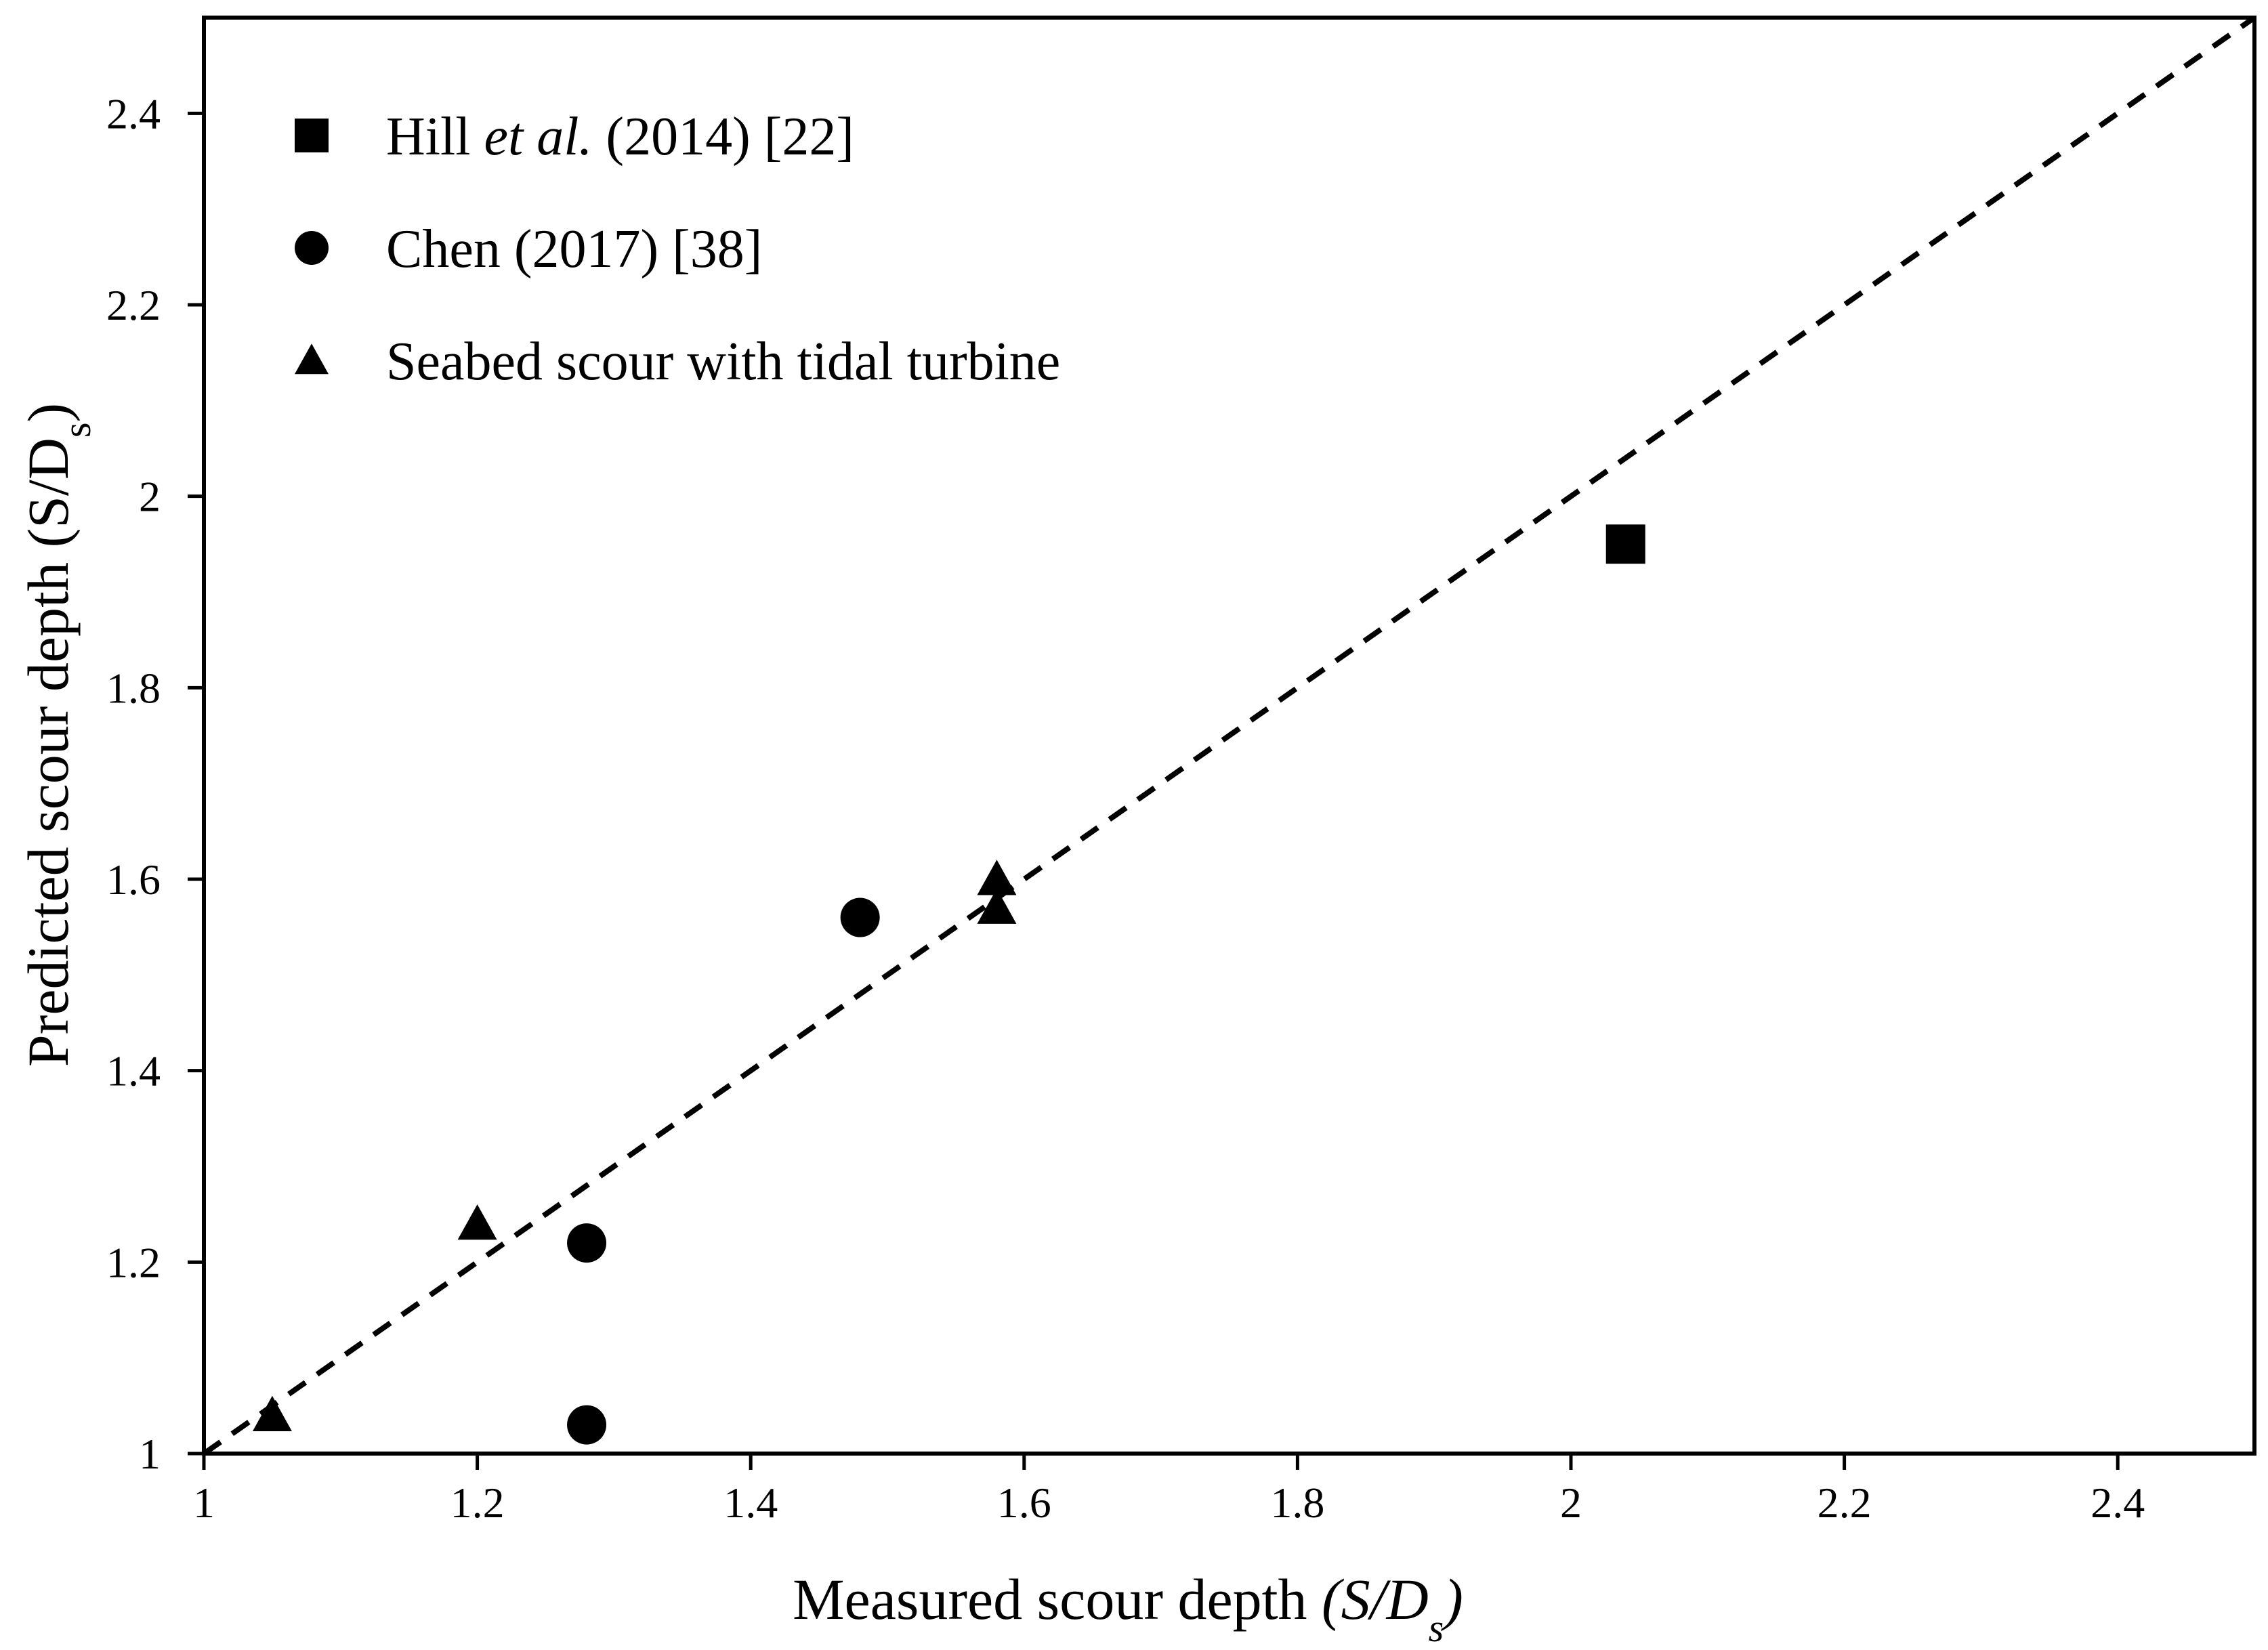 The width and height of the screenshot is (2268, 1650). I want to click on legend-marker-square, so click(312, 135).